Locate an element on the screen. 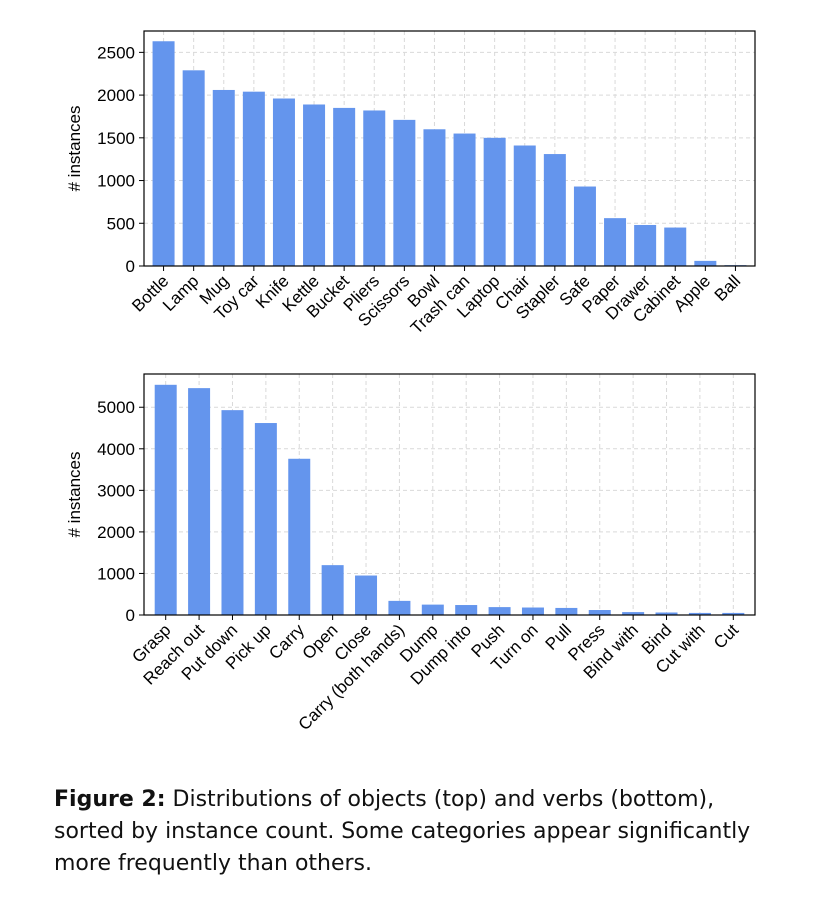 The height and width of the screenshot is (910, 822). bar-apple is located at coordinates (705, 263).